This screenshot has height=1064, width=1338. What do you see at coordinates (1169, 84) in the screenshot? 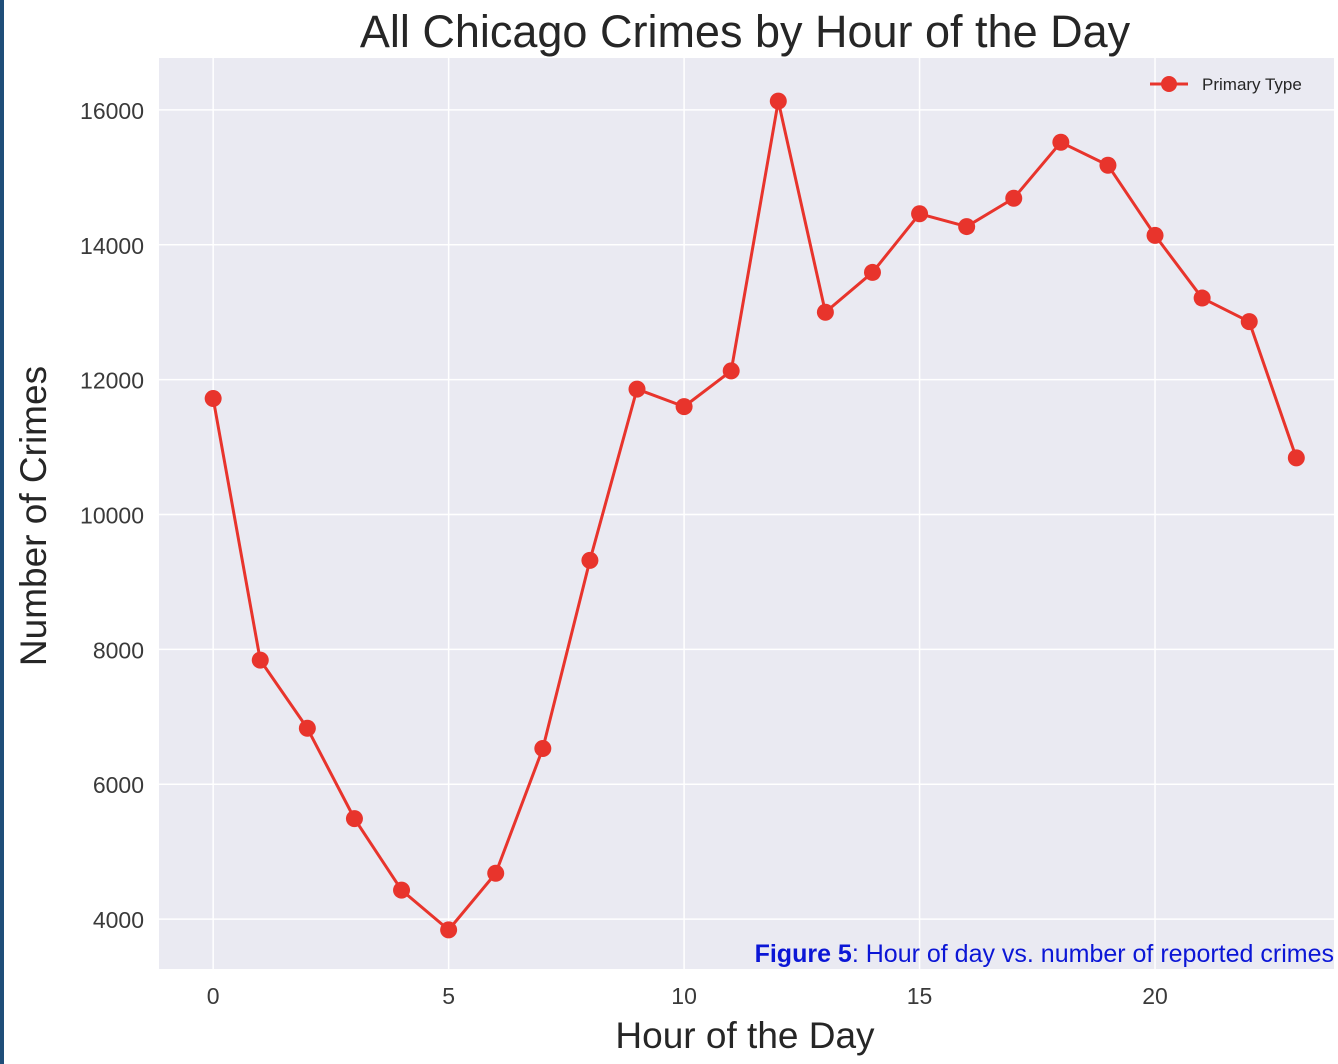
I see `legend-marker` at bounding box center [1169, 84].